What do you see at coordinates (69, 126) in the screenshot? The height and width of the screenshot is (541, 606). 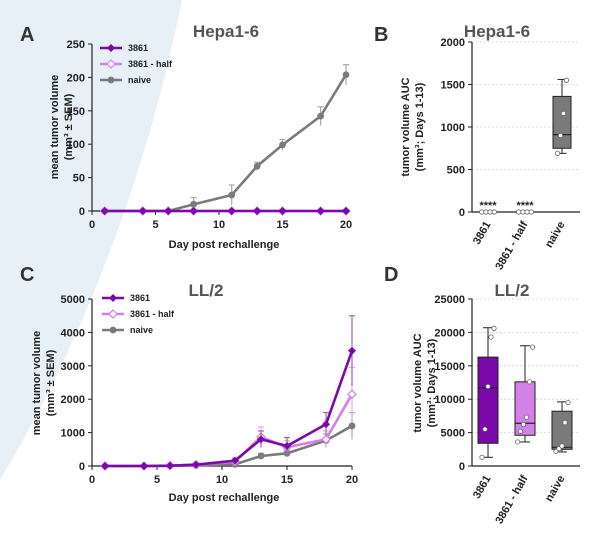 I see `y-axis-label-a-2: (mm³ ± SEM)` at bounding box center [69, 126].